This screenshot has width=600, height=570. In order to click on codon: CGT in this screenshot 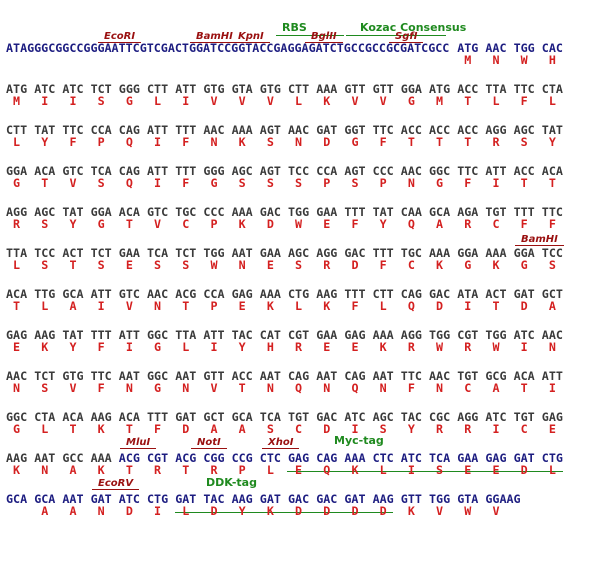, I will do `click(468, 335)`.